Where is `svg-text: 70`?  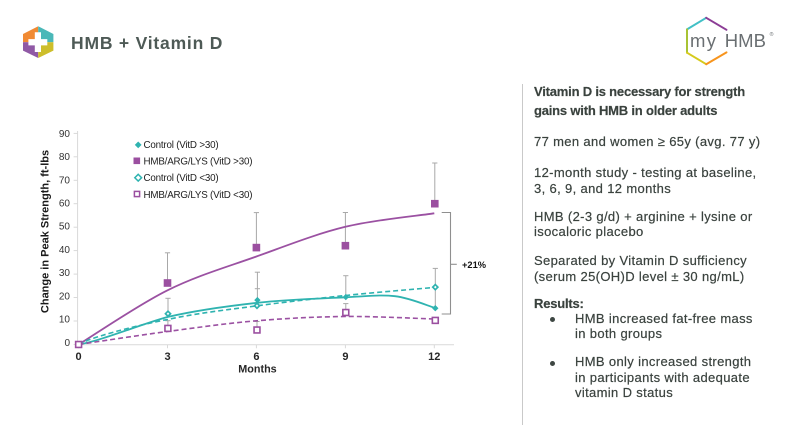 svg-text: 70 is located at coordinates (65, 180).